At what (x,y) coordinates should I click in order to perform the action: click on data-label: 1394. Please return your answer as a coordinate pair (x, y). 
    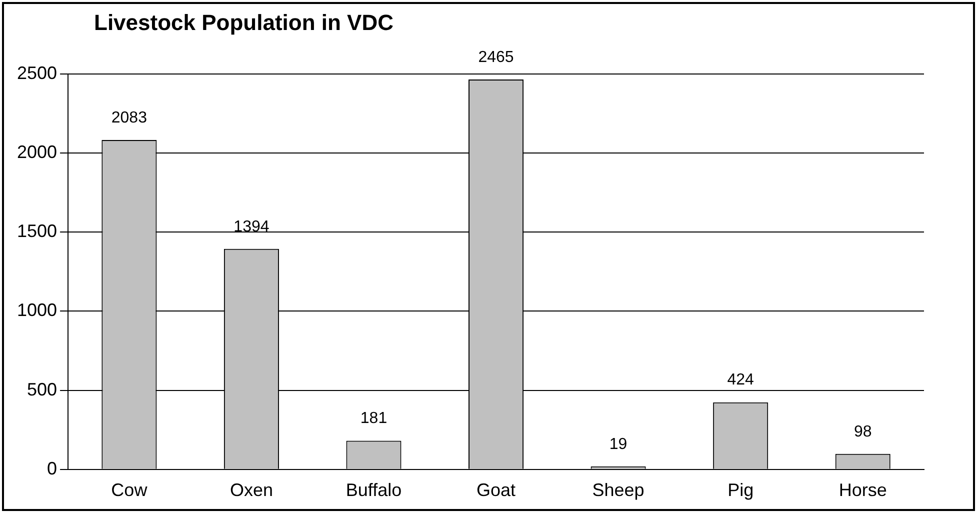
    Looking at the image, I should click on (252, 227).